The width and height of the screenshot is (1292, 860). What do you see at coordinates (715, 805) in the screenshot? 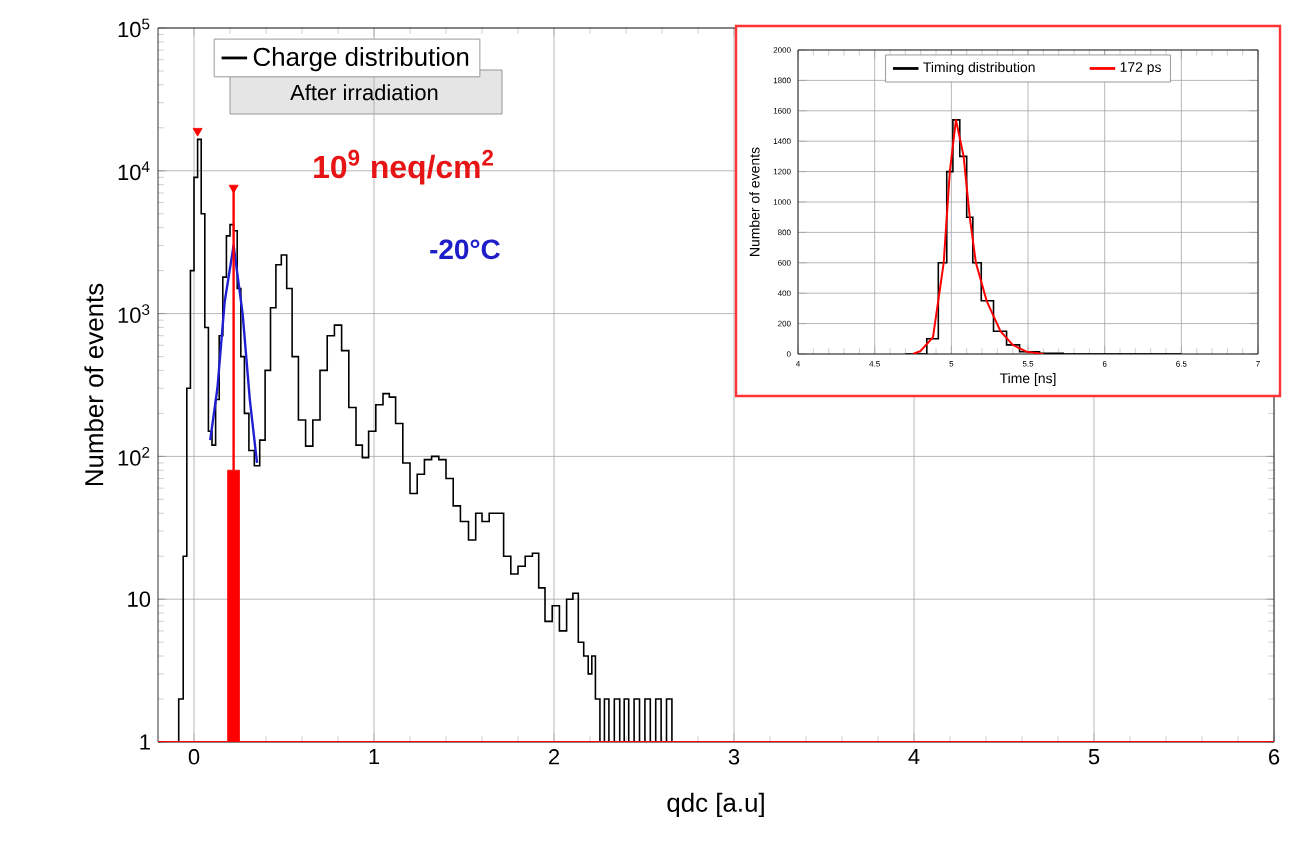
I see `x-axis-title: qdc [a.u]` at bounding box center [715, 805].